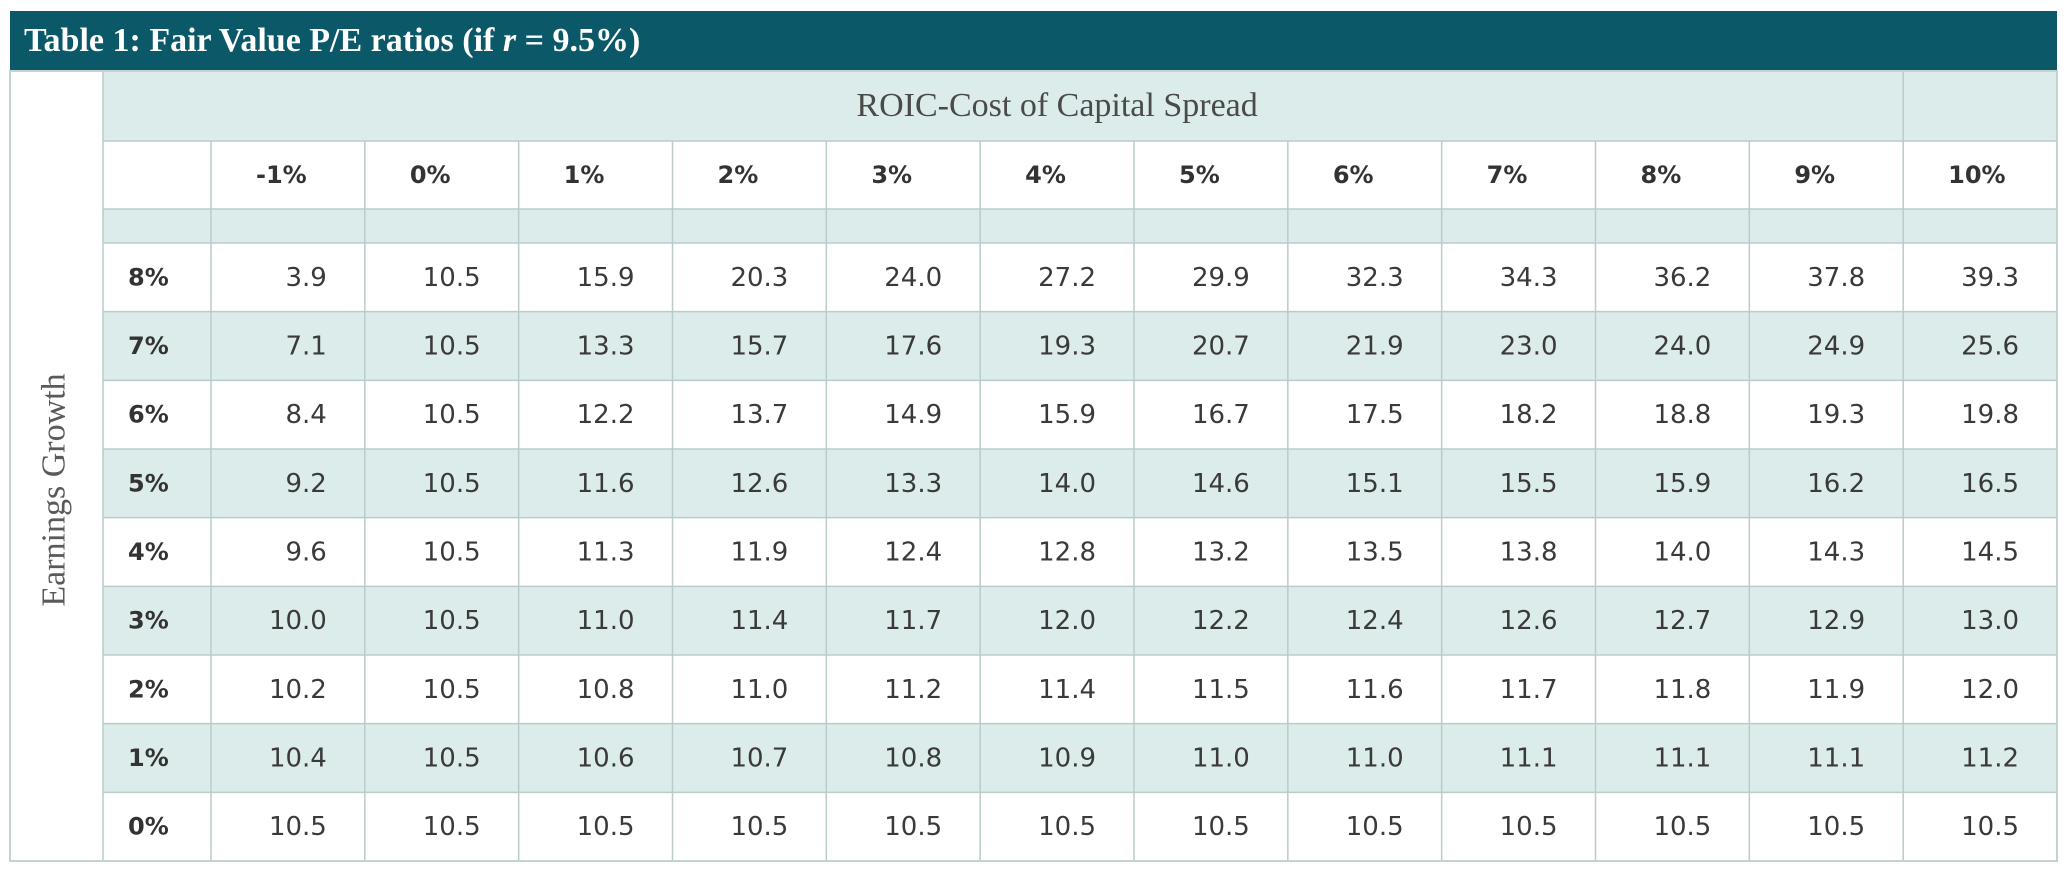  Describe the element at coordinates (584, 175) in the screenshot. I see `column-header: 1%` at that location.